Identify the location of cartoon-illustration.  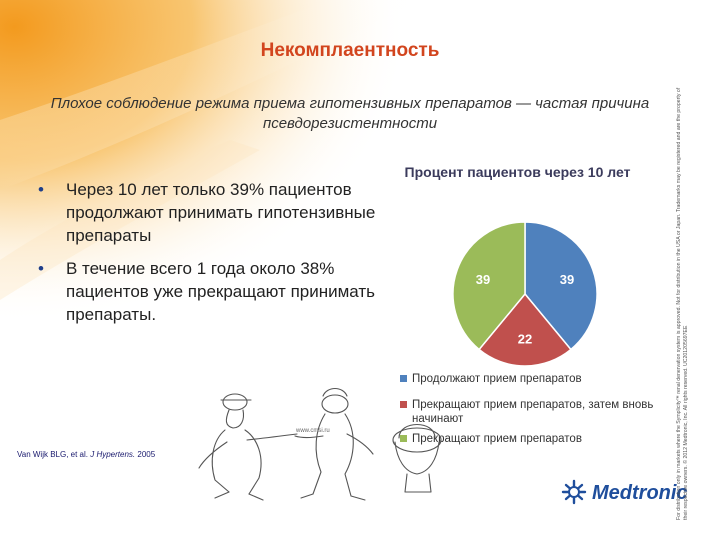
(320, 444).